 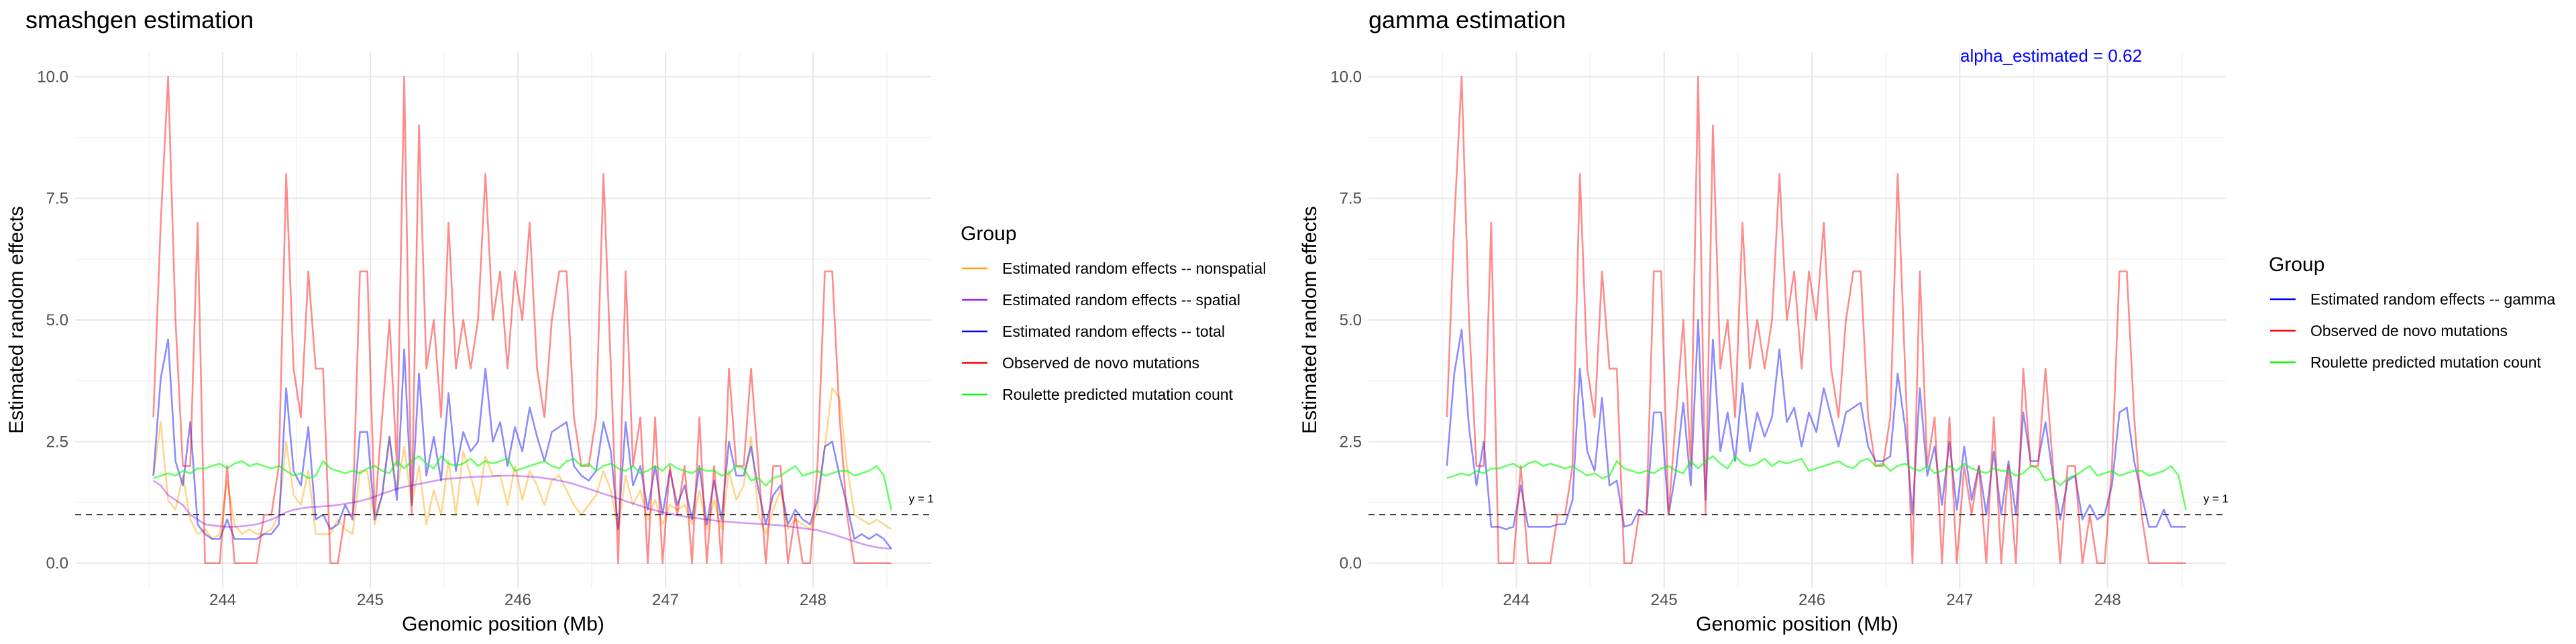 I want to click on legend-label-estimated-random-effects-nonspatial: Estimated random effects -- nonspatial, so click(x=1134, y=268).